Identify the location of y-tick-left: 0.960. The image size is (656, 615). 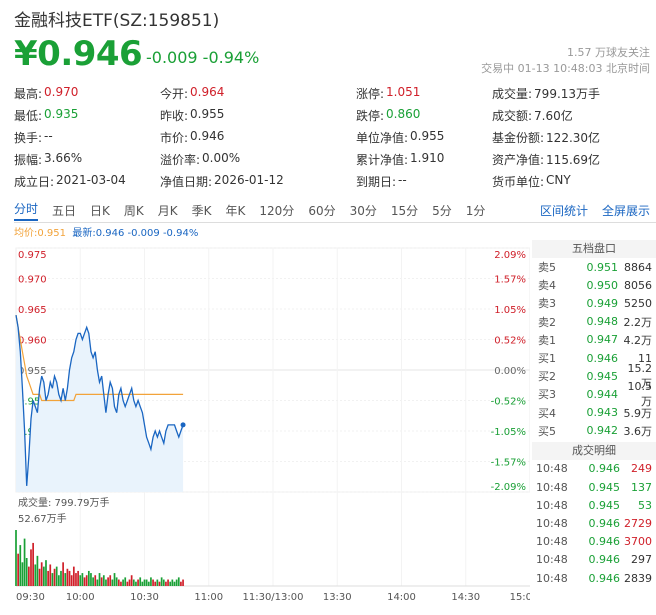
(32, 341).